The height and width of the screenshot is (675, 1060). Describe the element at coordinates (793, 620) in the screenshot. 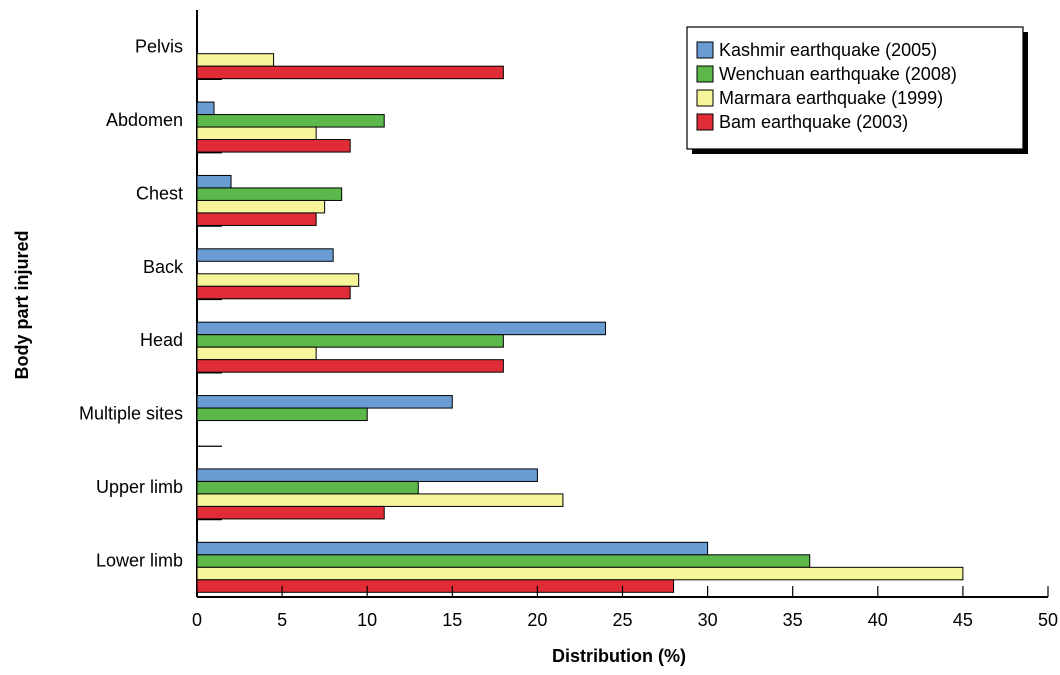

I see `x-tick-label: 35` at that location.